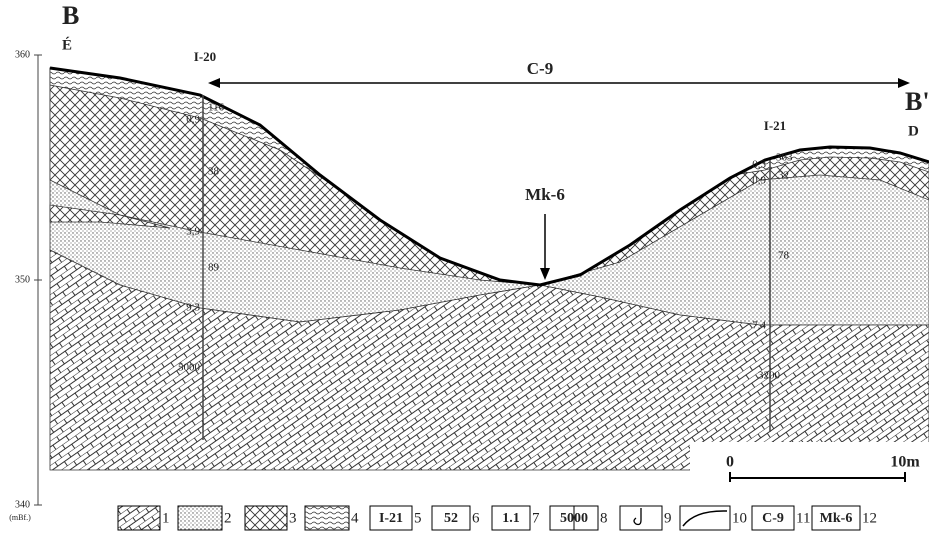 The height and width of the screenshot is (534, 929). Describe the element at coordinates (216, 108) in the screenshot. I see `borehole-value: 116` at that location.